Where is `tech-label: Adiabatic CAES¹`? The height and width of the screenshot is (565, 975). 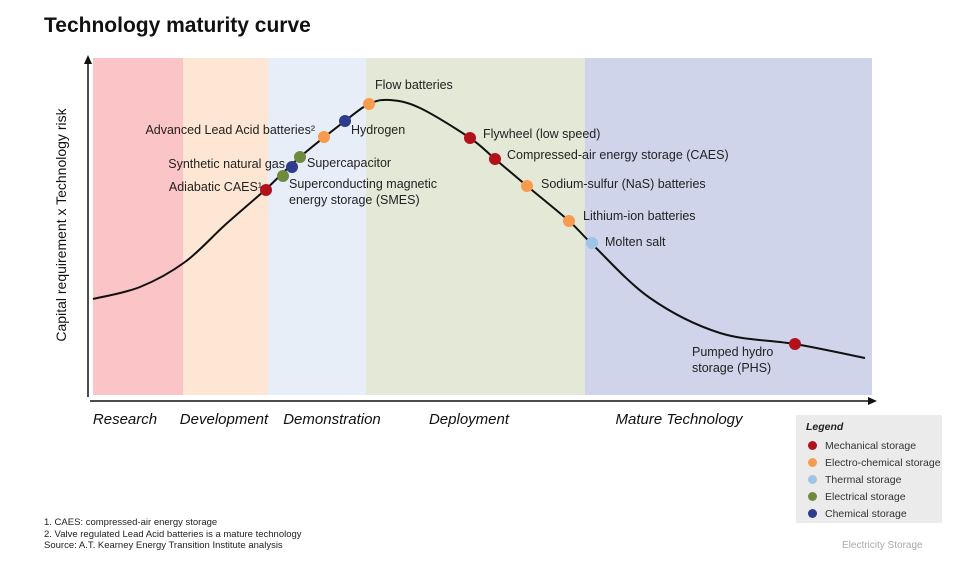
tech-label: Adiabatic CAES¹ is located at coordinates (215, 187).